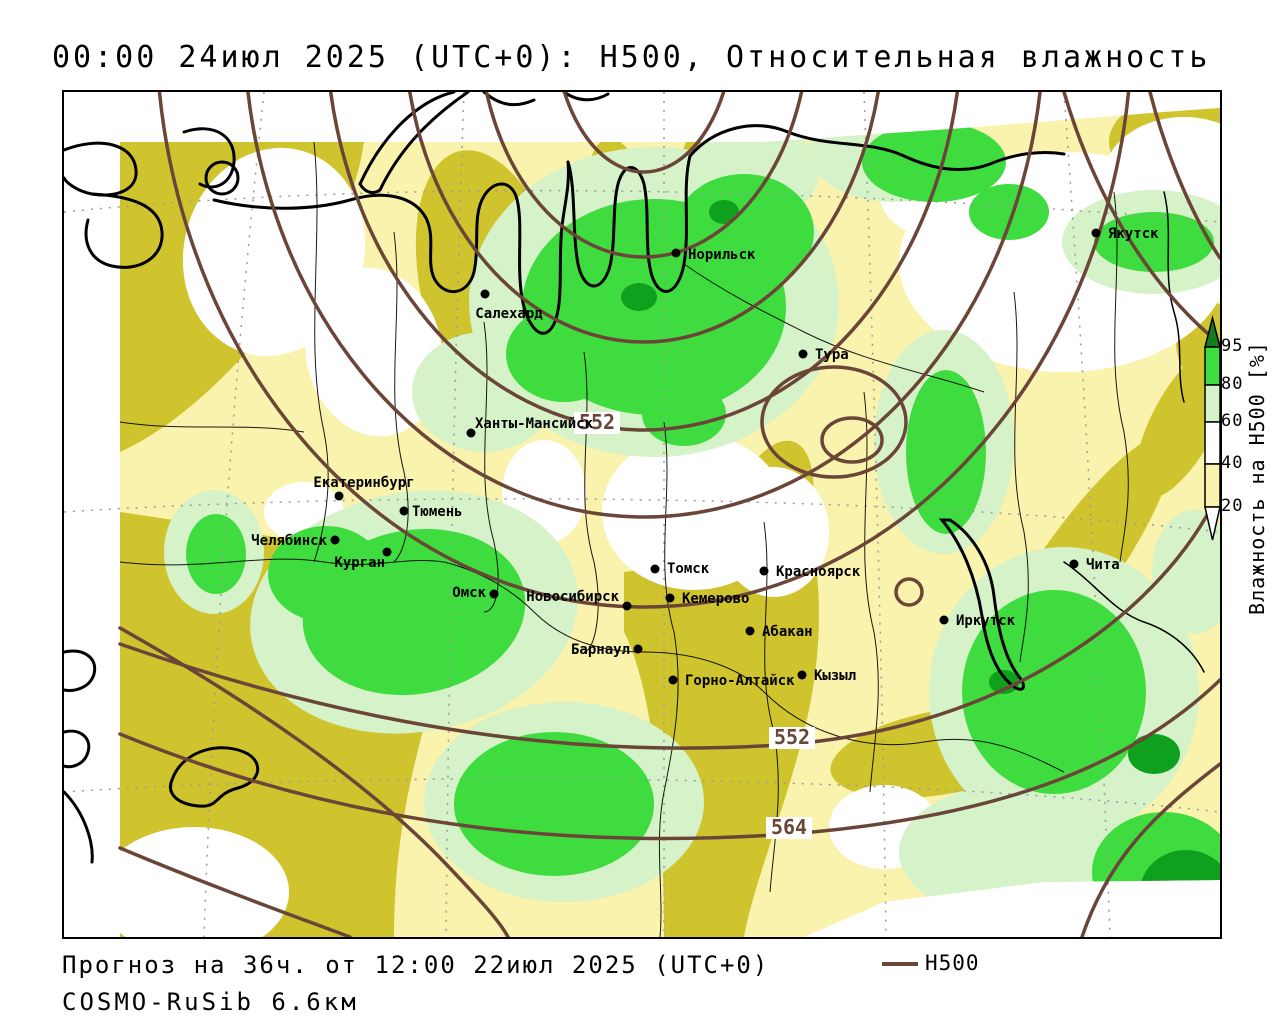  I want to click on colorbar-tick-40: 40, so click(1232, 463).